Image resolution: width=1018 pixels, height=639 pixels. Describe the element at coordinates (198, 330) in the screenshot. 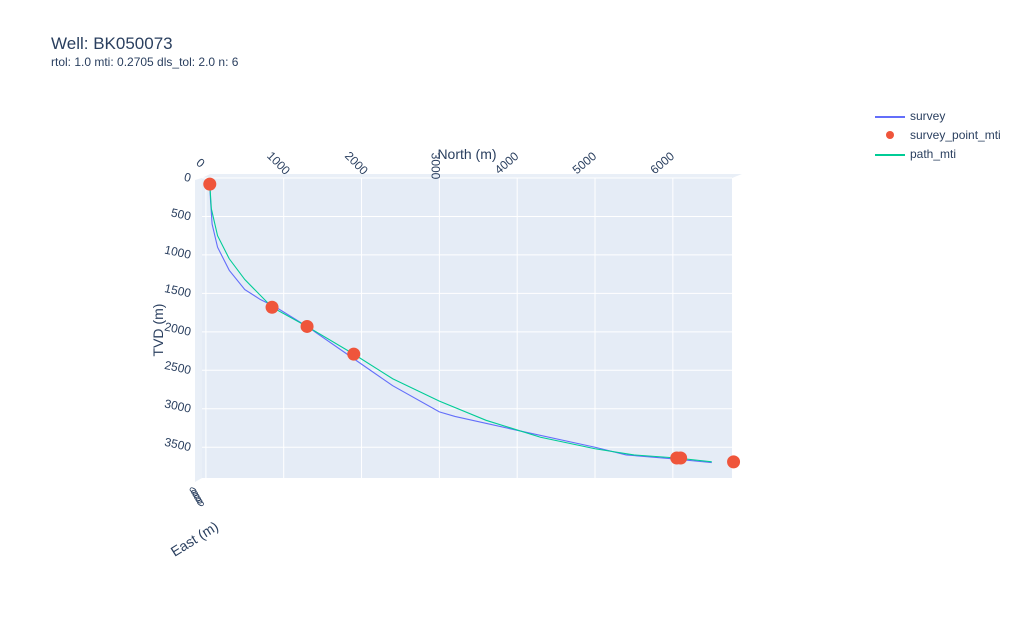

I see `left-wall` at that location.